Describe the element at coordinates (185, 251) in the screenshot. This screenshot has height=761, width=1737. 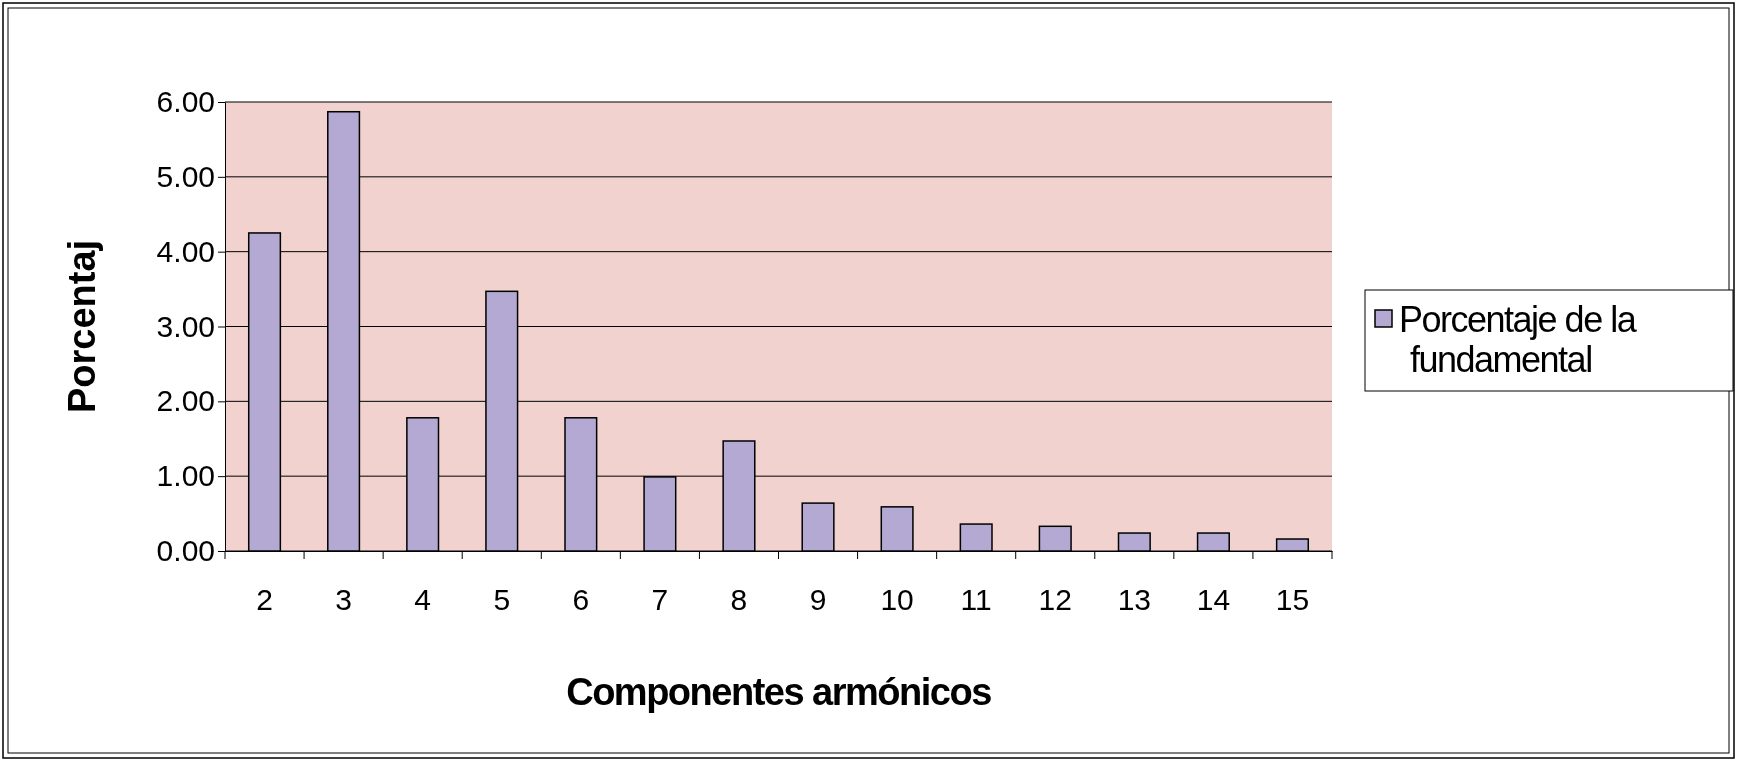
I see `y-tick-label: 4.00` at that location.